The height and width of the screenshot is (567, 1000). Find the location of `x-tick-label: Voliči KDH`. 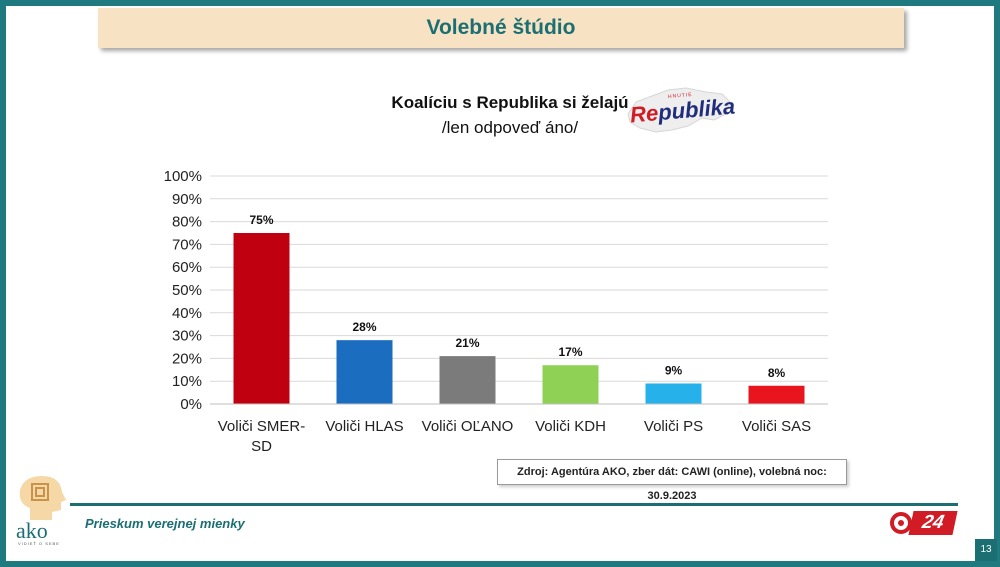

x-tick-label: Voliči KDH is located at coordinates (570, 426).